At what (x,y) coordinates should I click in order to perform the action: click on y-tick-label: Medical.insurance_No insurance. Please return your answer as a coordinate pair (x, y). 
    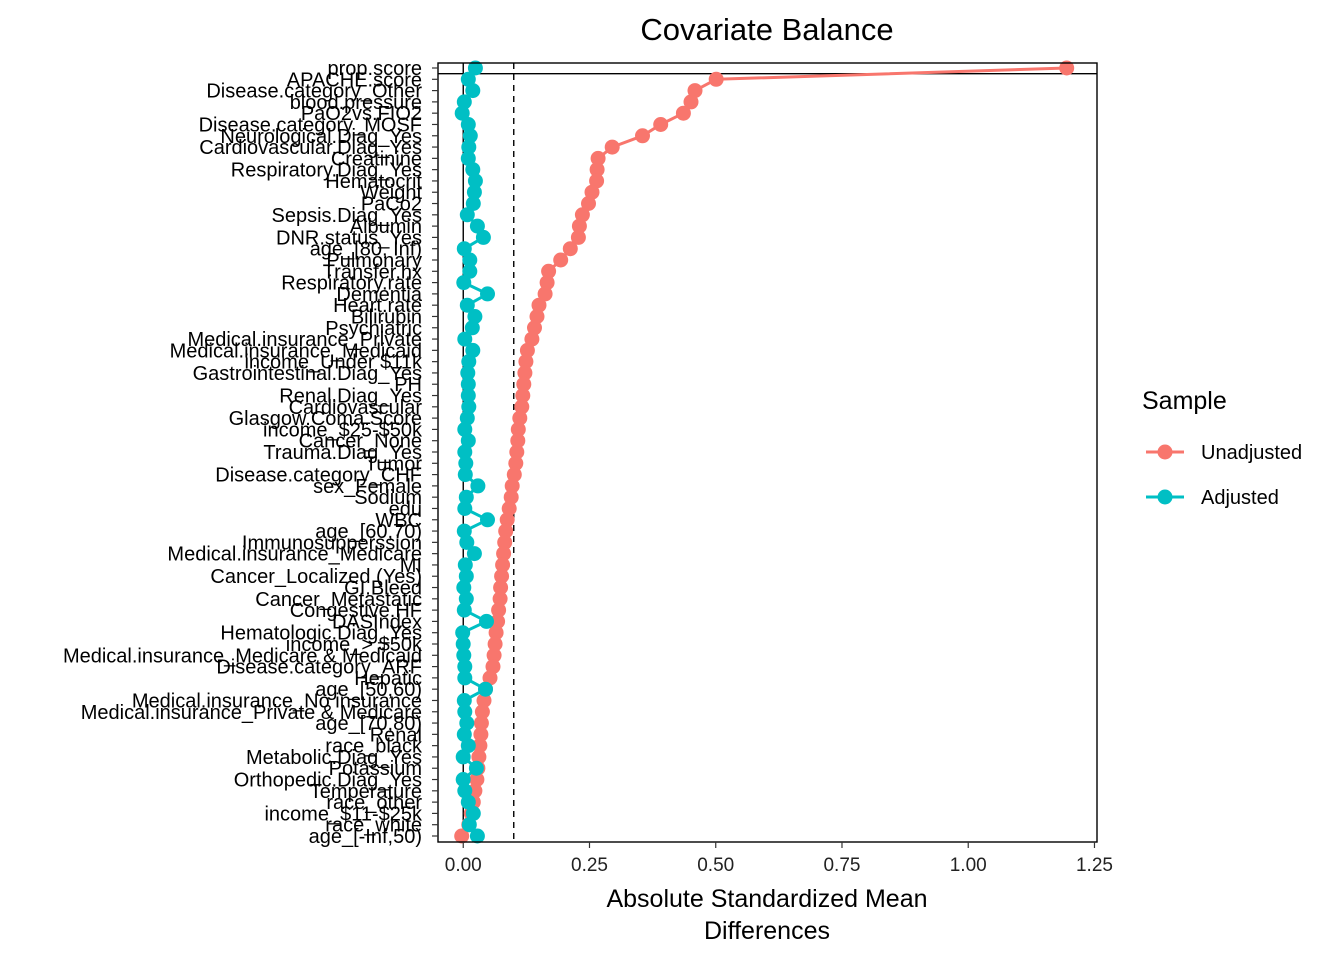
    Looking at the image, I should click on (277, 702).